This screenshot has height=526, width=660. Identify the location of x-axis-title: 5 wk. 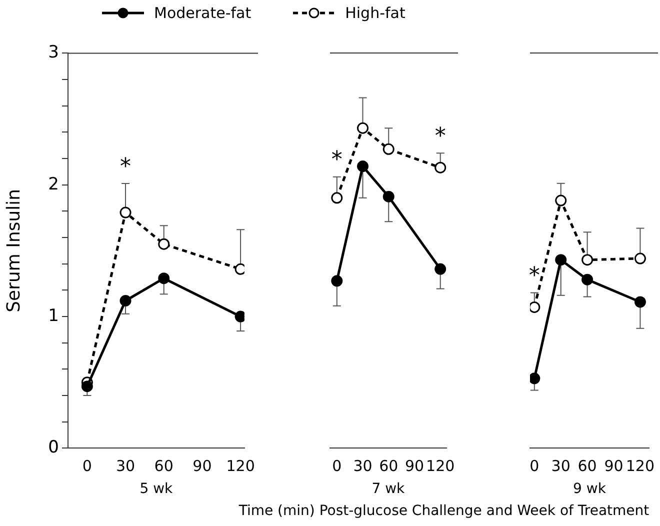
(157, 489).